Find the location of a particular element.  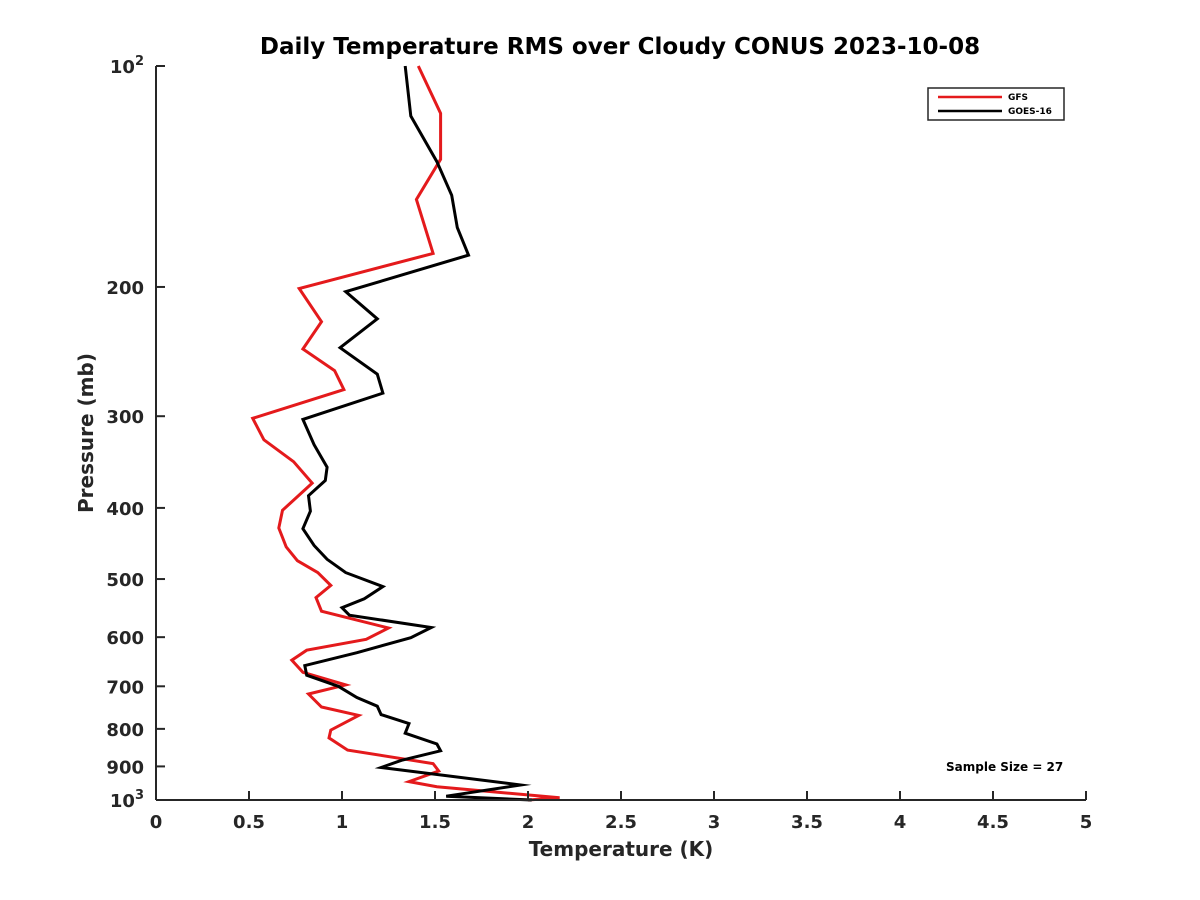

y-tick-label: 800 is located at coordinates (125, 730).